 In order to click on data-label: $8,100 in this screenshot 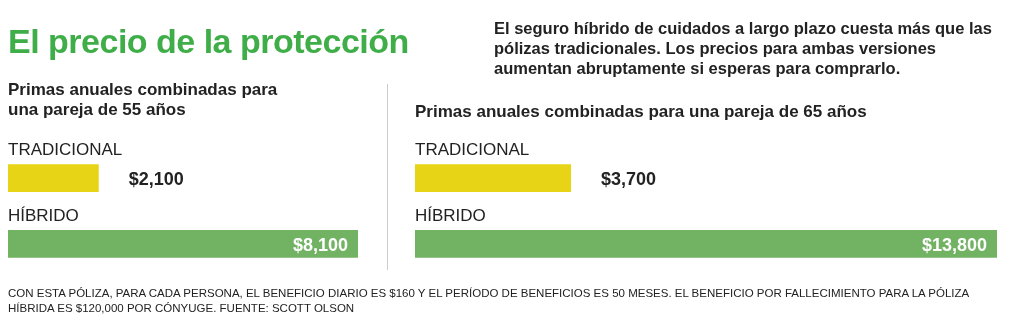, I will do `click(320, 244)`.